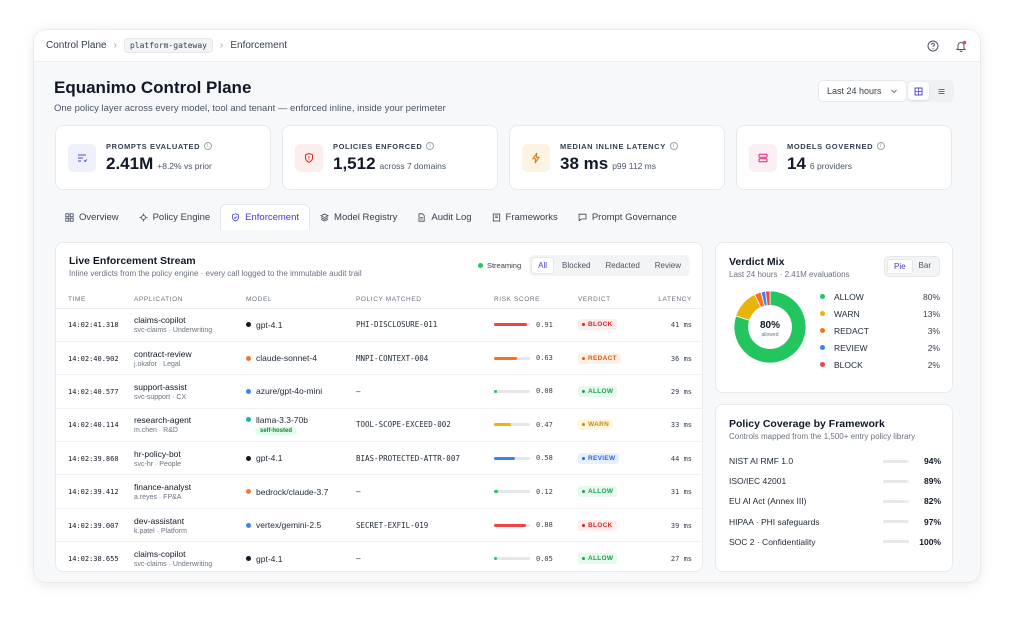  I want to click on framework-name: EU AI Act (Annex III), so click(768, 501).